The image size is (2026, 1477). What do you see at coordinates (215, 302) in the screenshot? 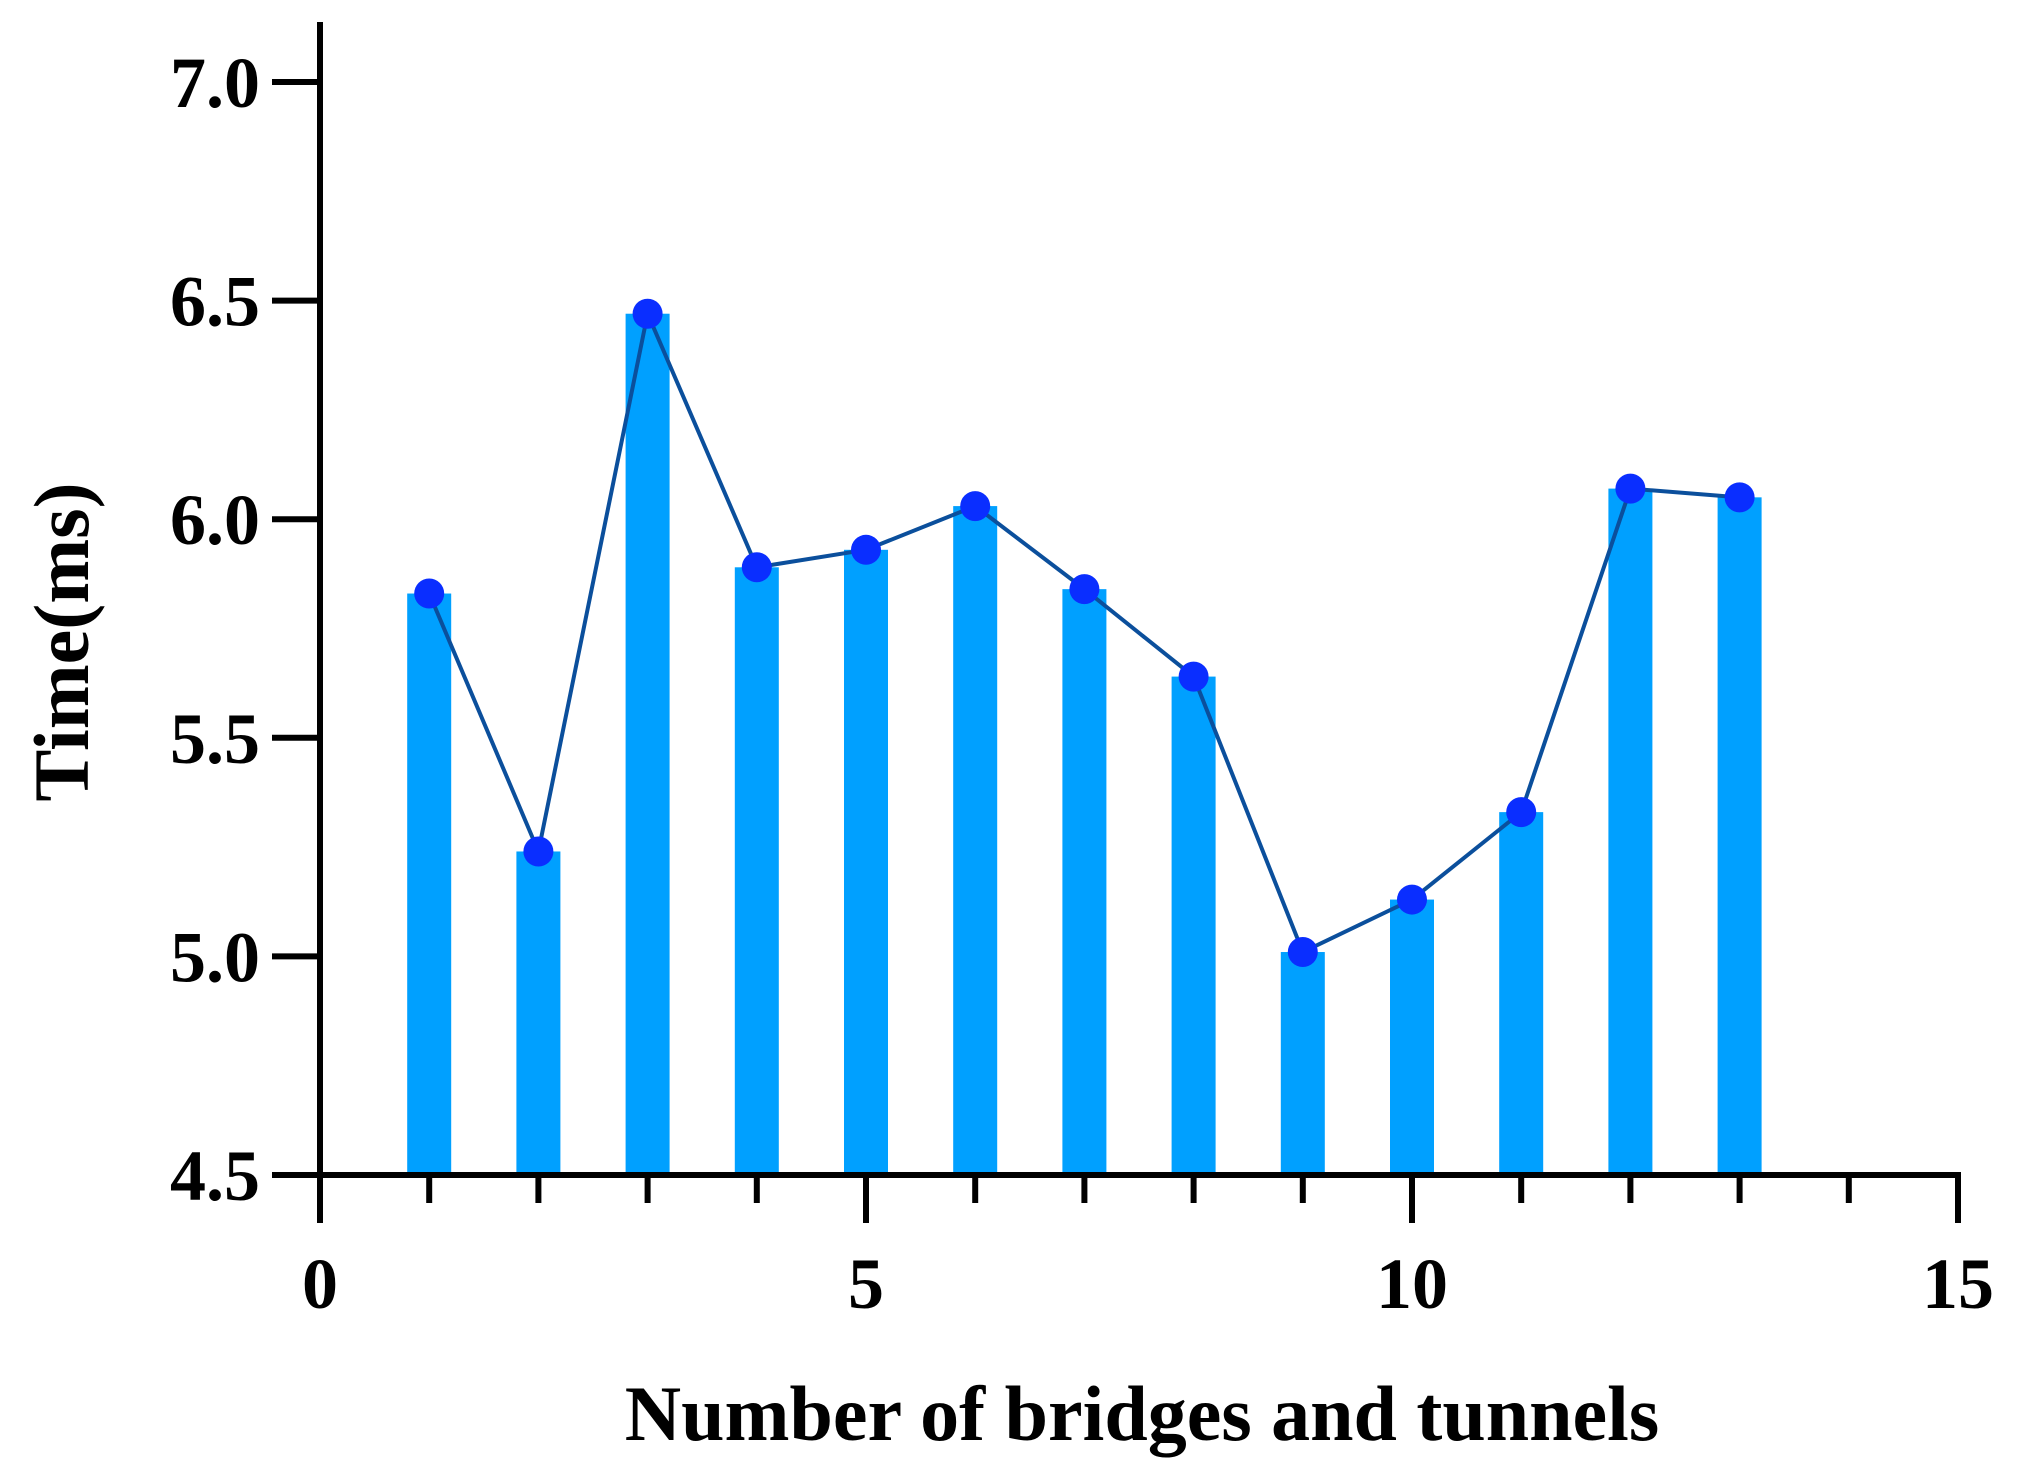
I see `y-tick-label: 6.5` at bounding box center [215, 302].